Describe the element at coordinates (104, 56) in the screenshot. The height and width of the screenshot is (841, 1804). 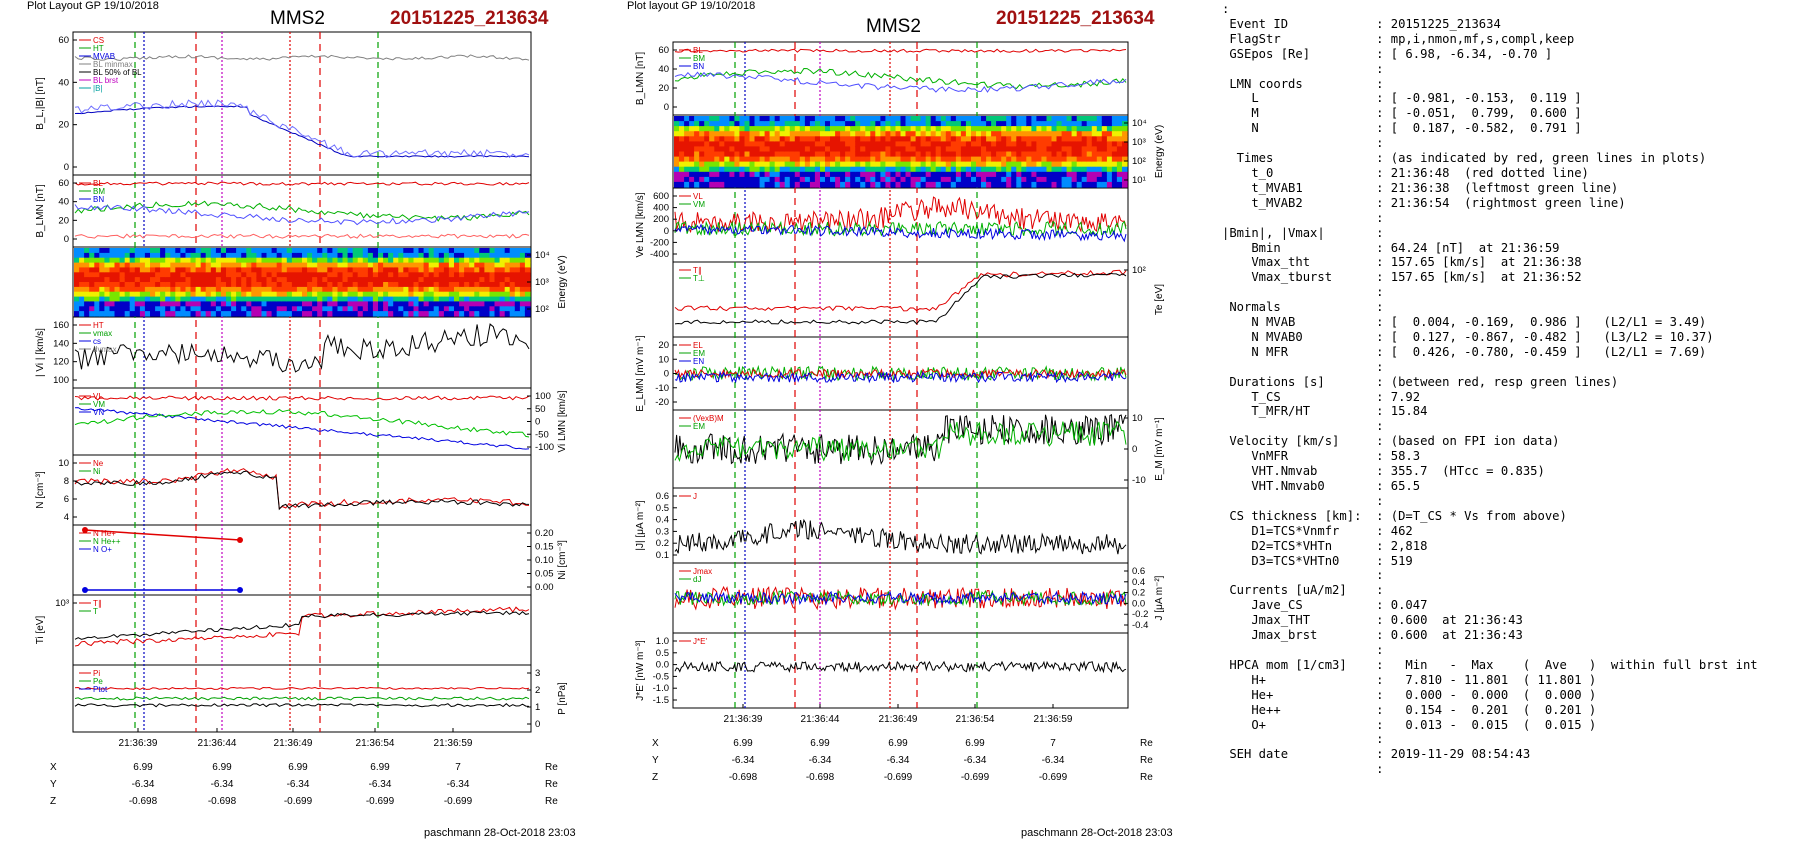
I see `legend-entry: MVAB` at that location.